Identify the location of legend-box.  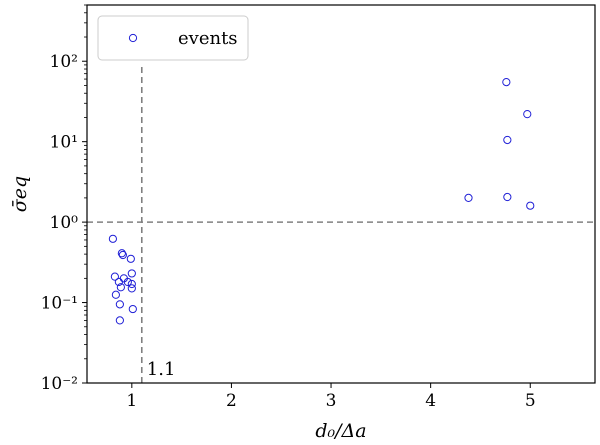
(173, 38).